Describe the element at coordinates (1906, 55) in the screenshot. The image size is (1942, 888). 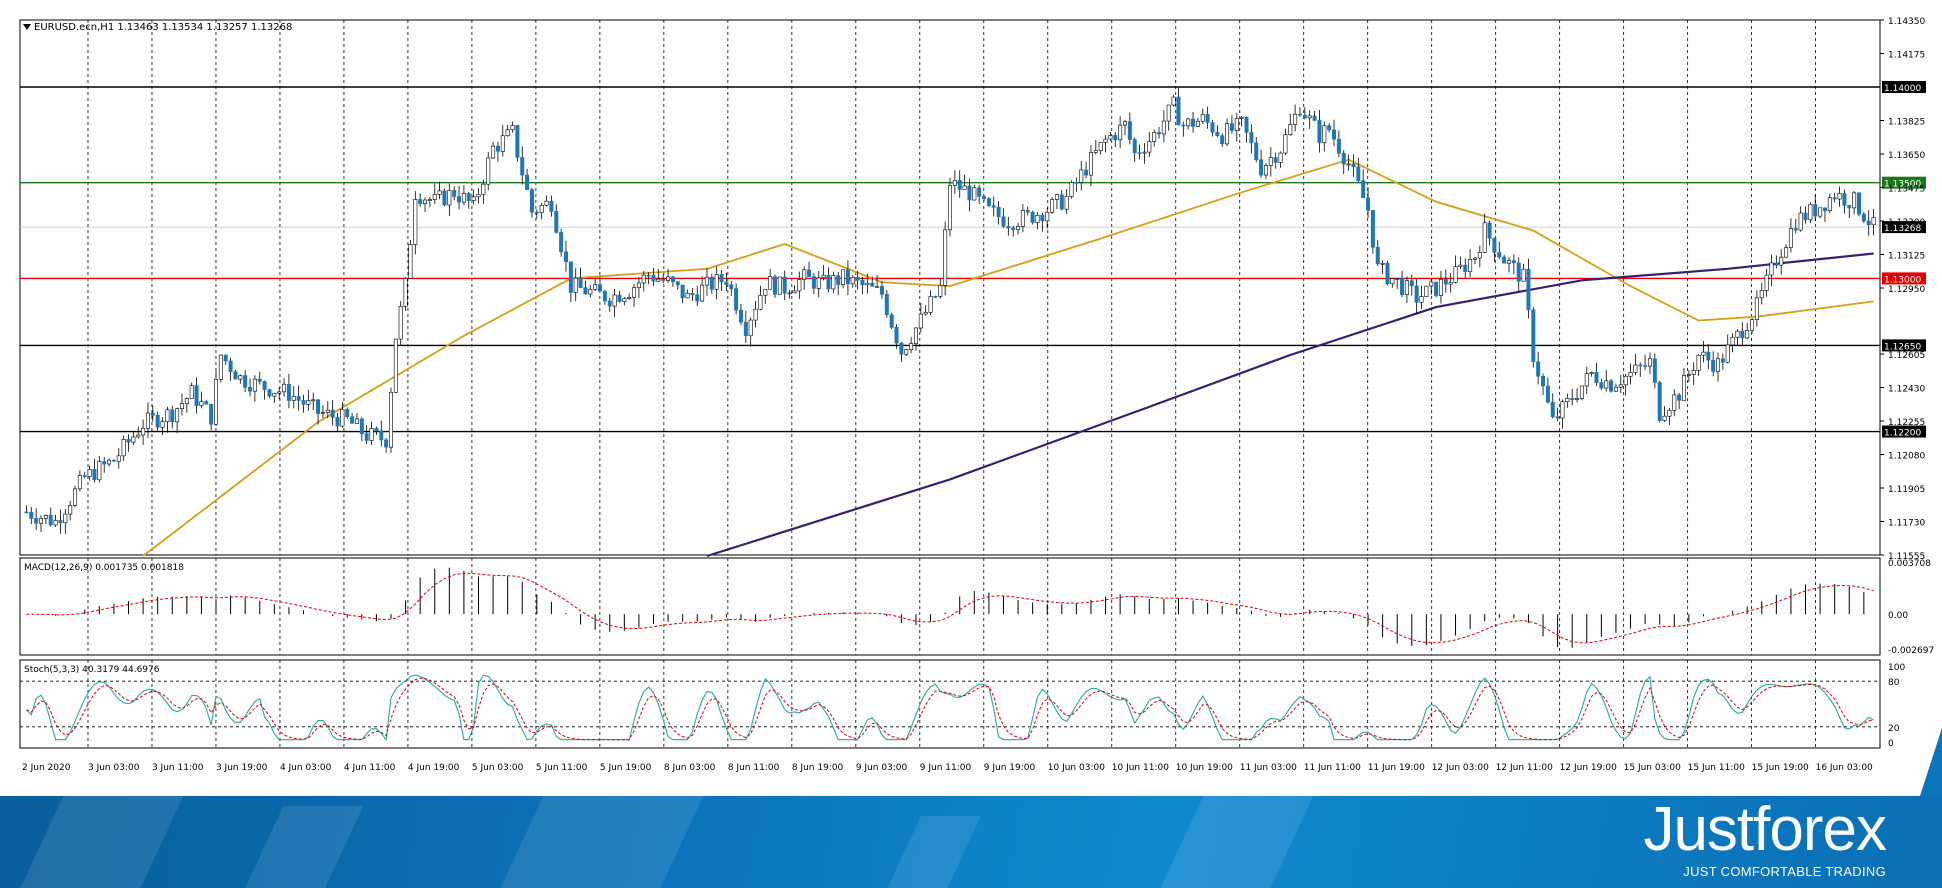
I see `price-tick-label: 1.14175` at that location.